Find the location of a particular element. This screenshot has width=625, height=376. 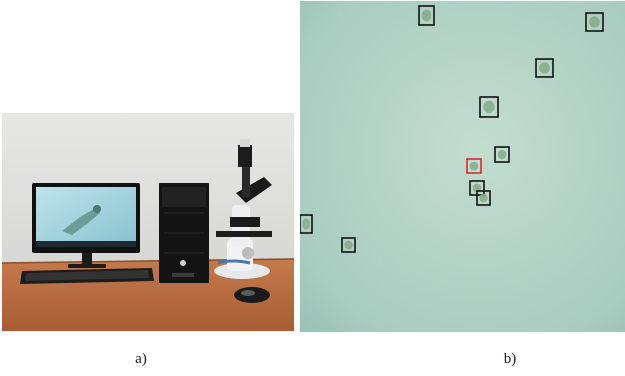

mouse is located at coordinates (252, 295).